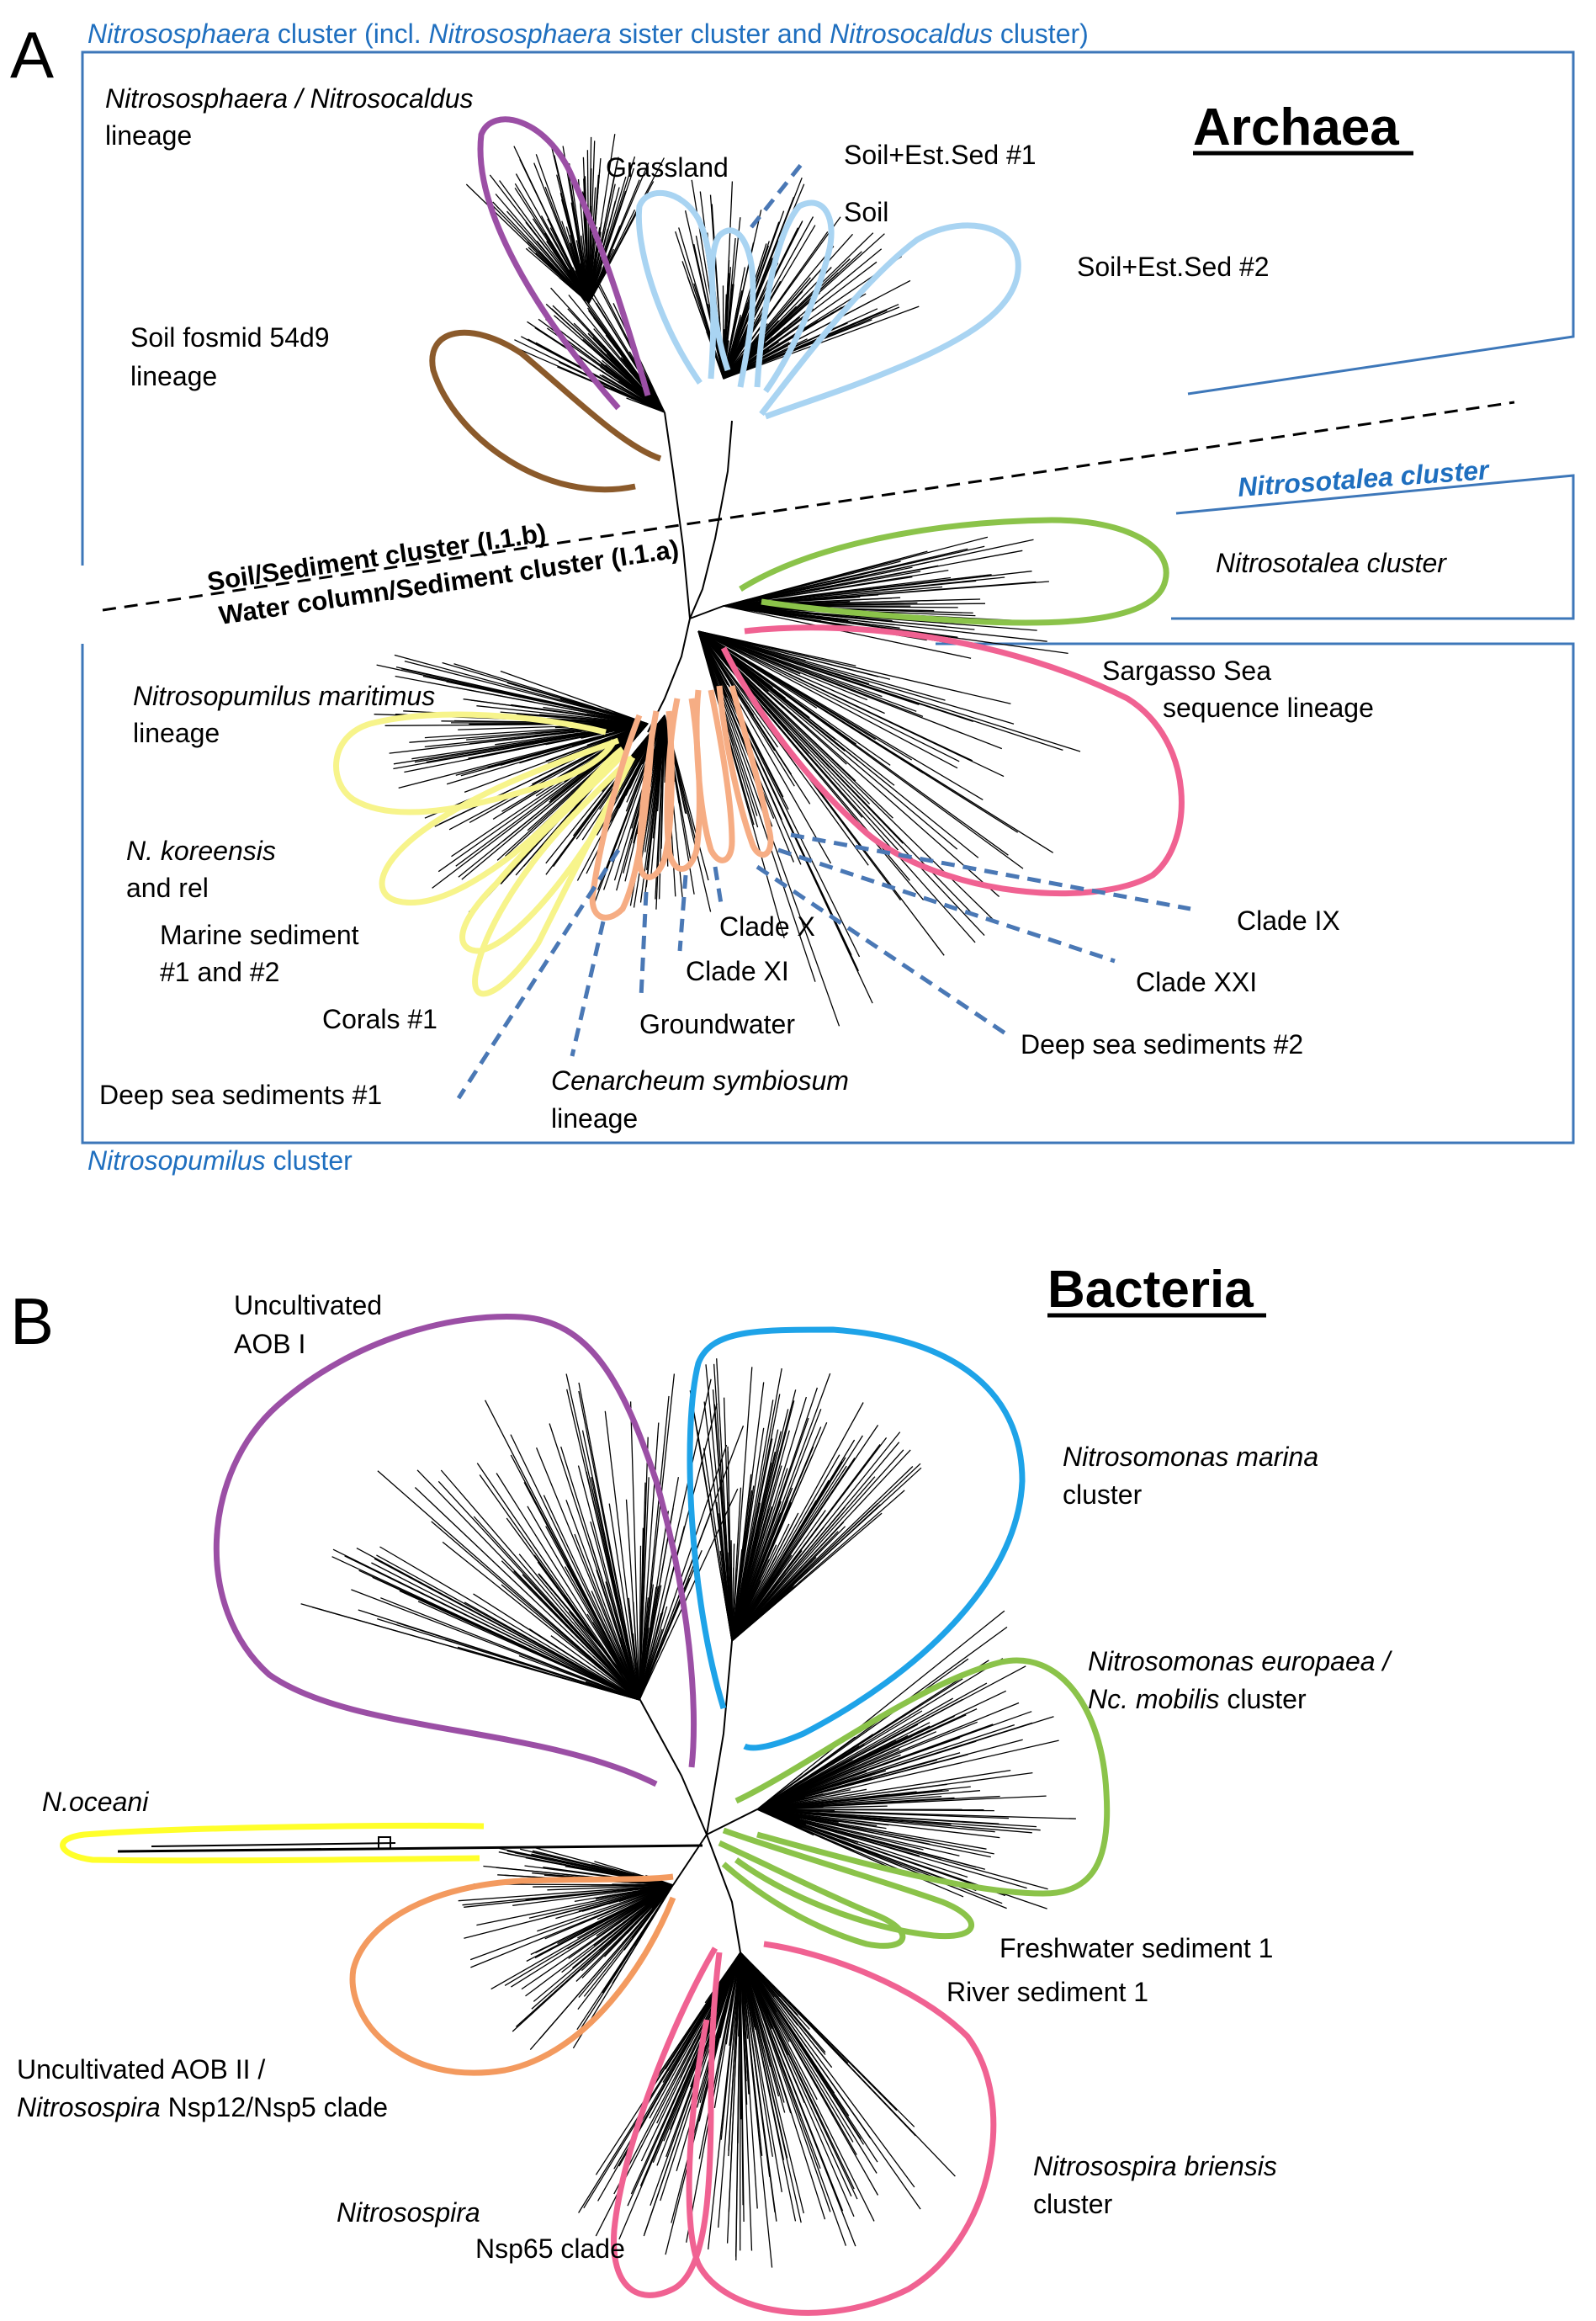  Describe the element at coordinates (1174, 267) in the screenshot. I see `soil-est-sed-2-label: Soil+Est.Sed #2` at that location.